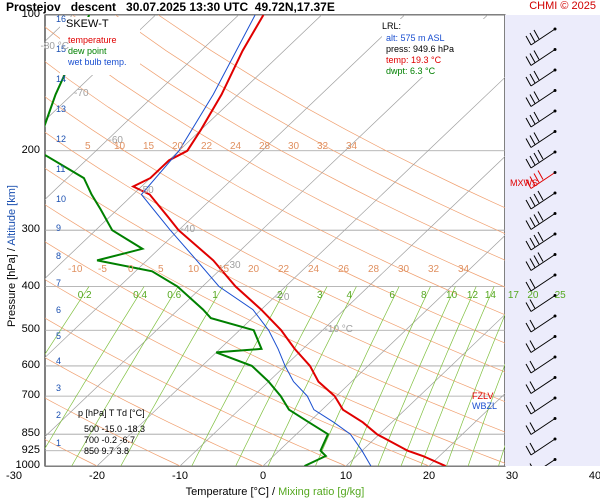  Describe the element at coordinates (59, 415) in the screenshot. I see `altitude-tick-label: 2` at that location.